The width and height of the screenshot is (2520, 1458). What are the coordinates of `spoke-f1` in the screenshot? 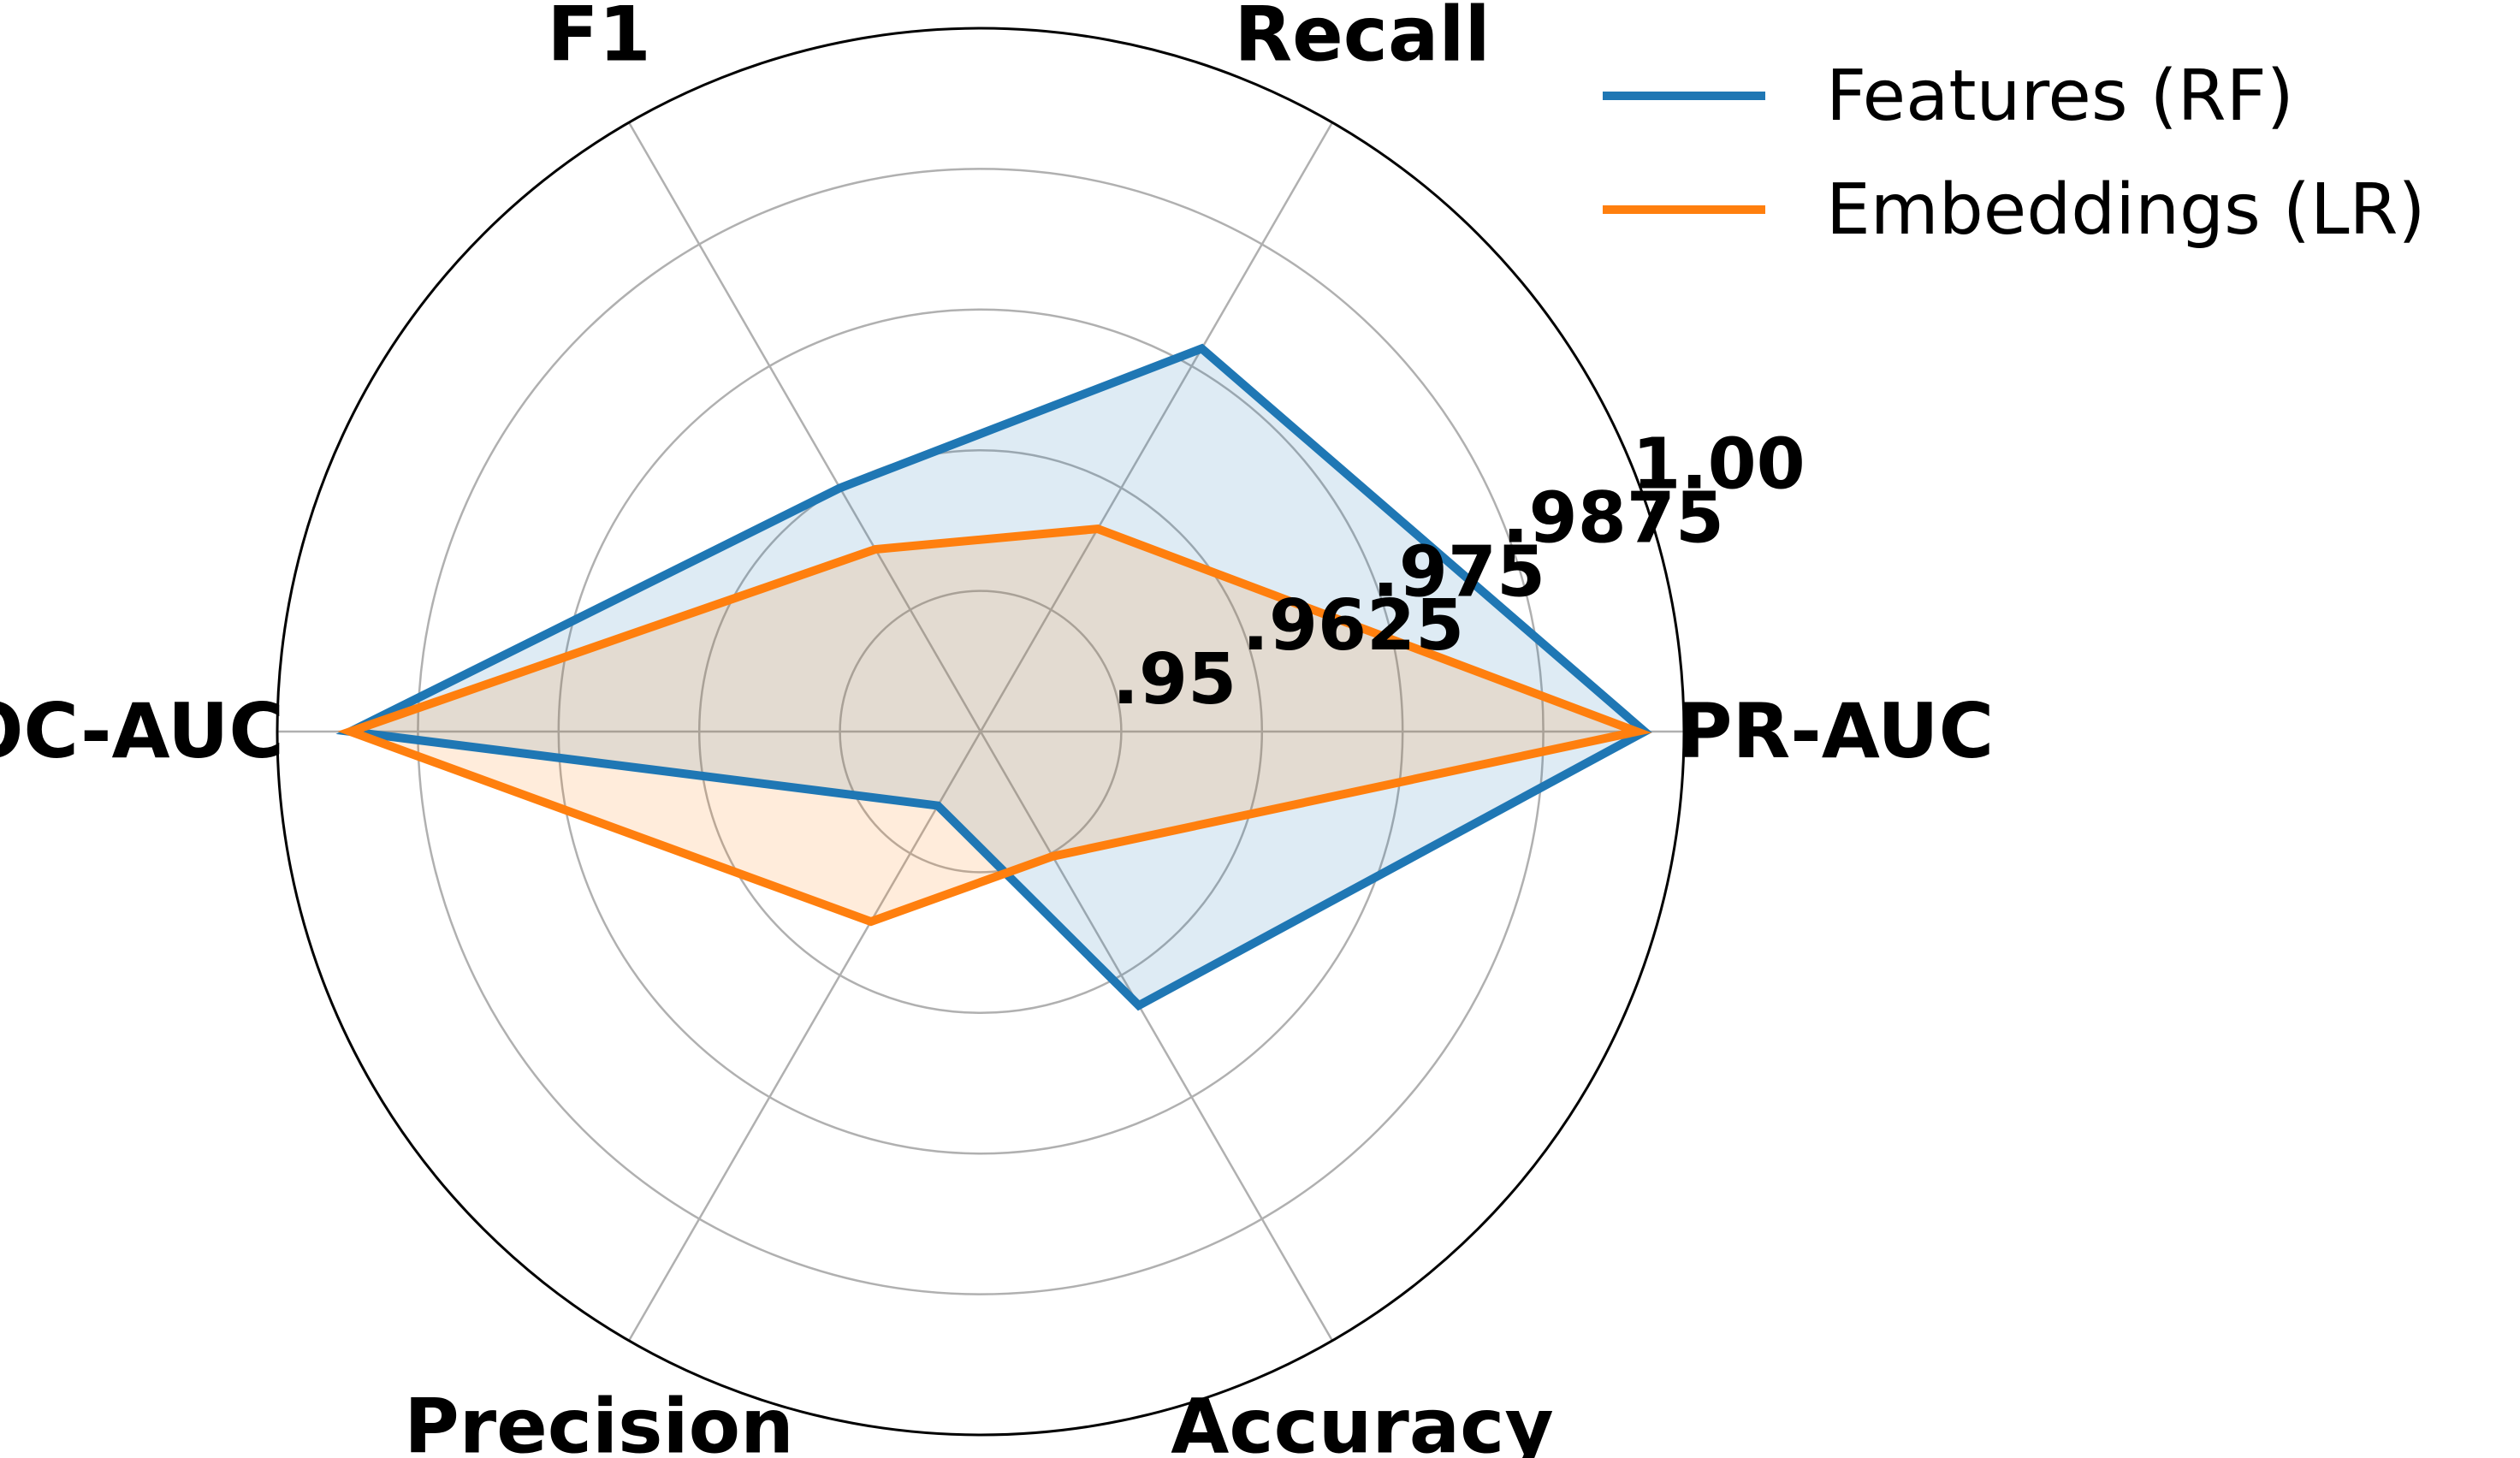 It's located at (804, 427).